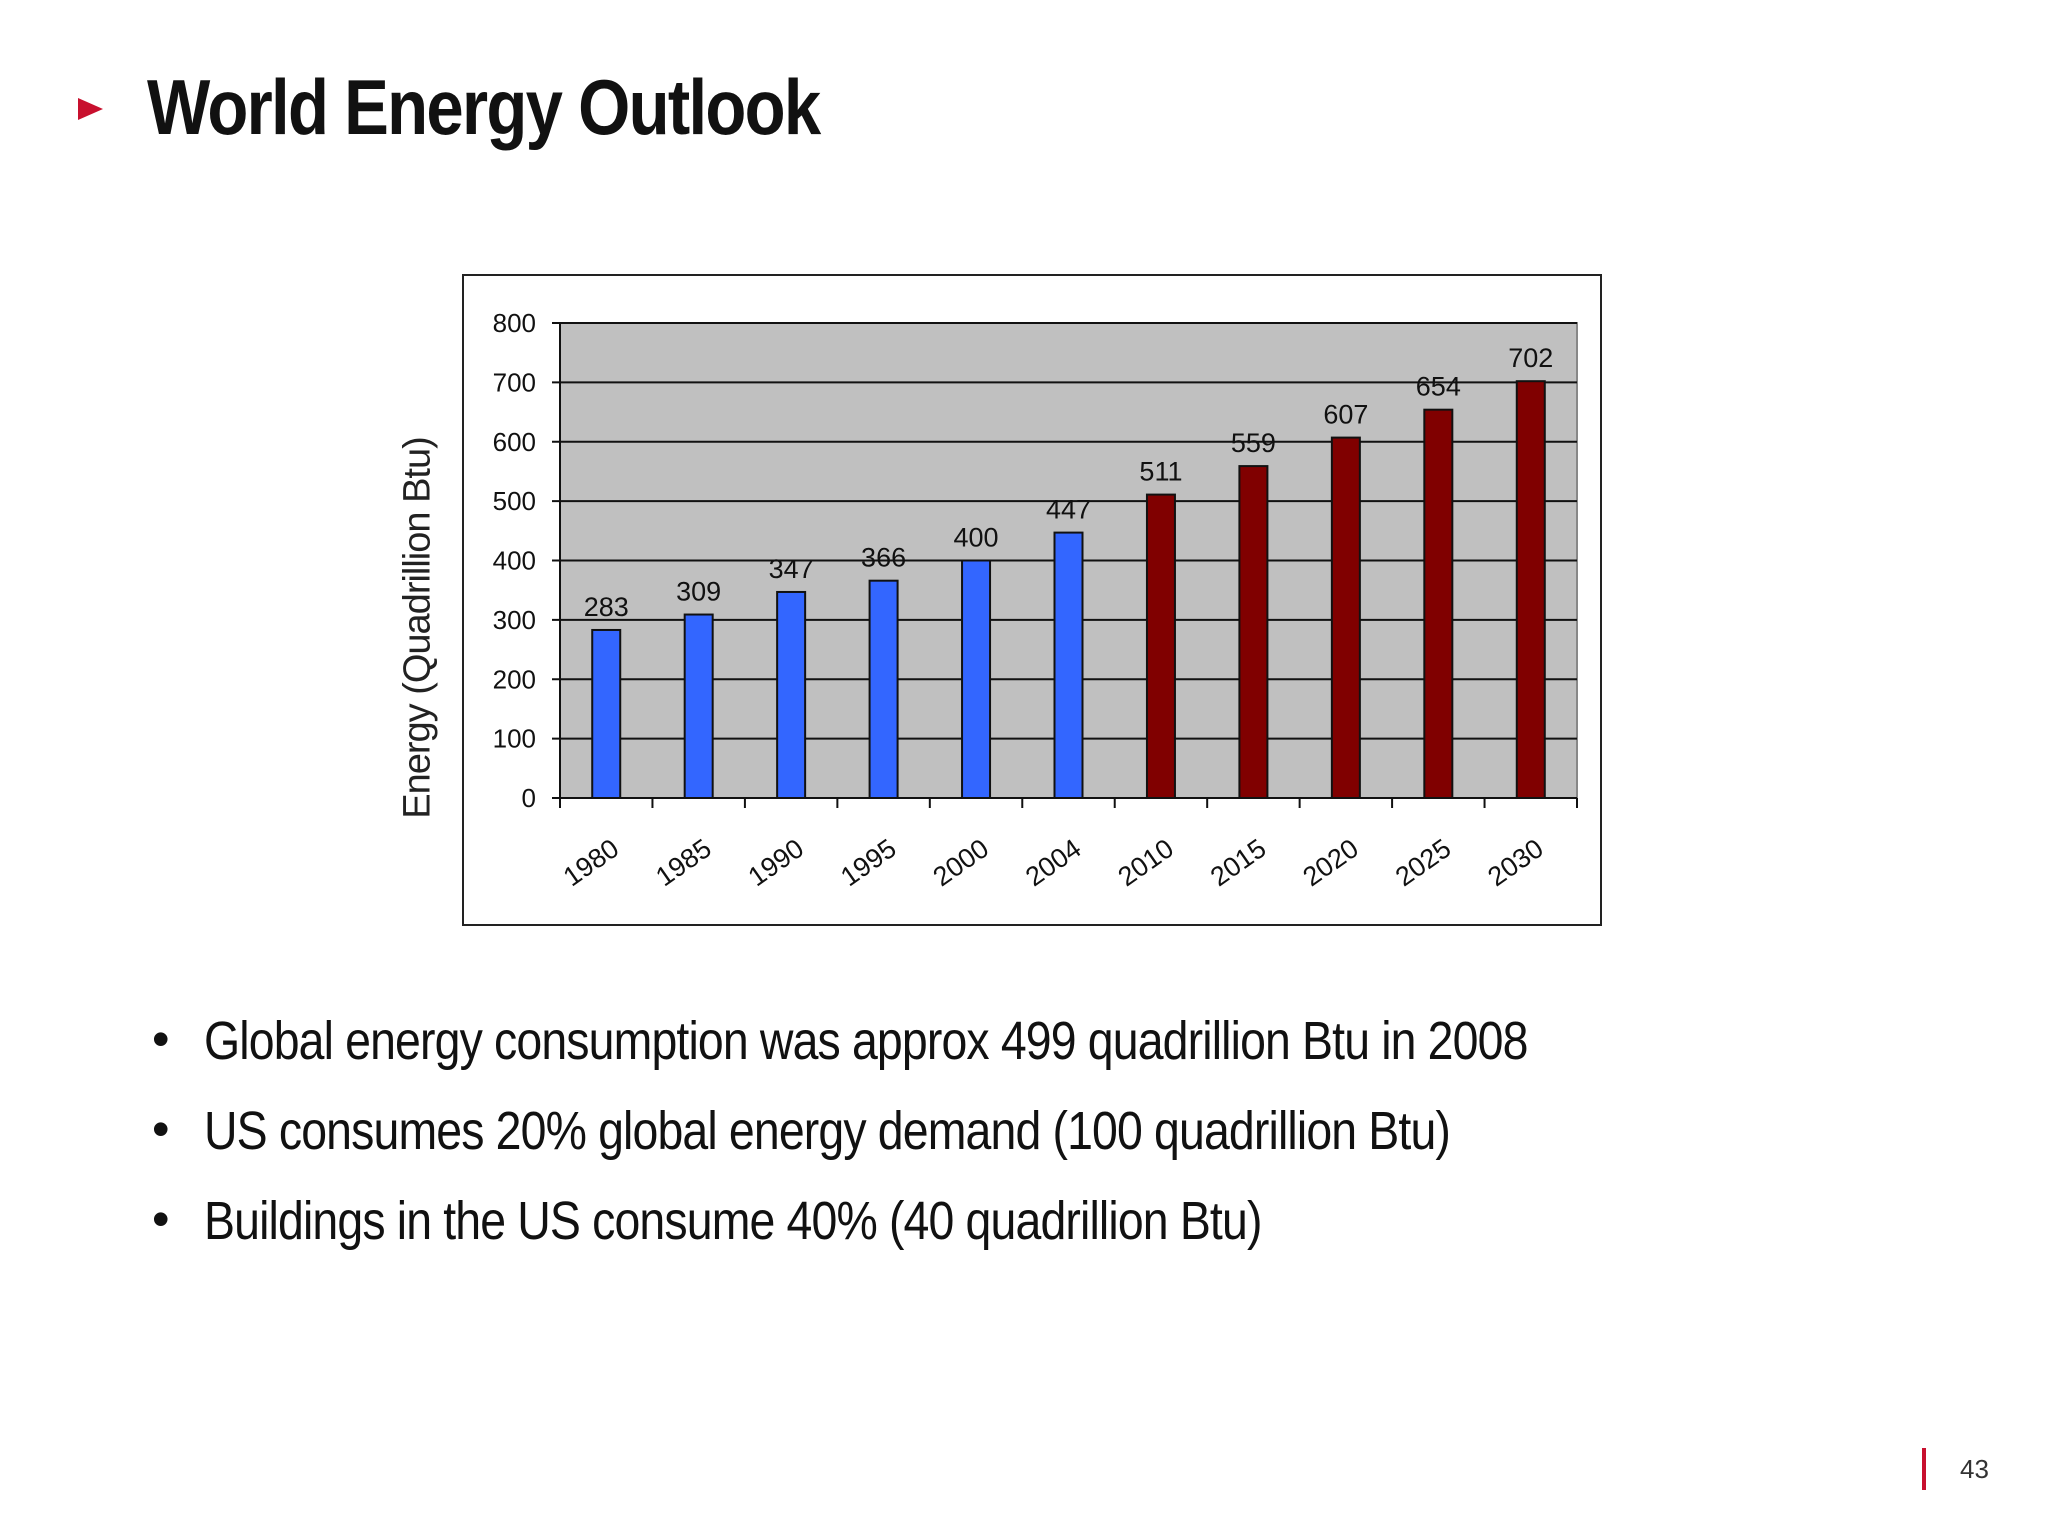 Image resolution: width=2048 pixels, height=1536 pixels. What do you see at coordinates (1530, 358) in the screenshot?
I see `data-label: 702` at bounding box center [1530, 358].